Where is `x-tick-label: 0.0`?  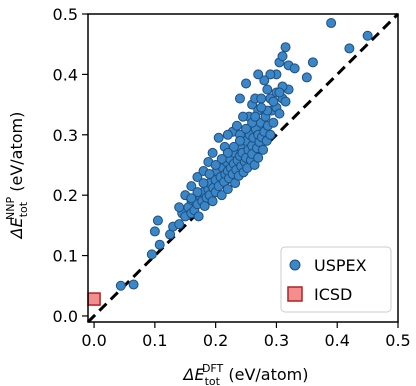
x-tick-label: 0.0 is located at coordinates (93, 340).